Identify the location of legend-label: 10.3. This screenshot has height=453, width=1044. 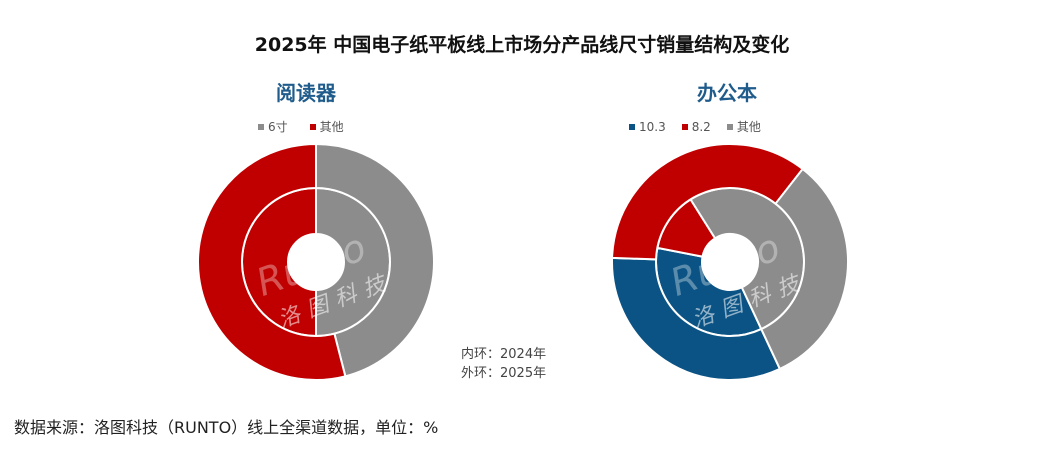
(652, 126).